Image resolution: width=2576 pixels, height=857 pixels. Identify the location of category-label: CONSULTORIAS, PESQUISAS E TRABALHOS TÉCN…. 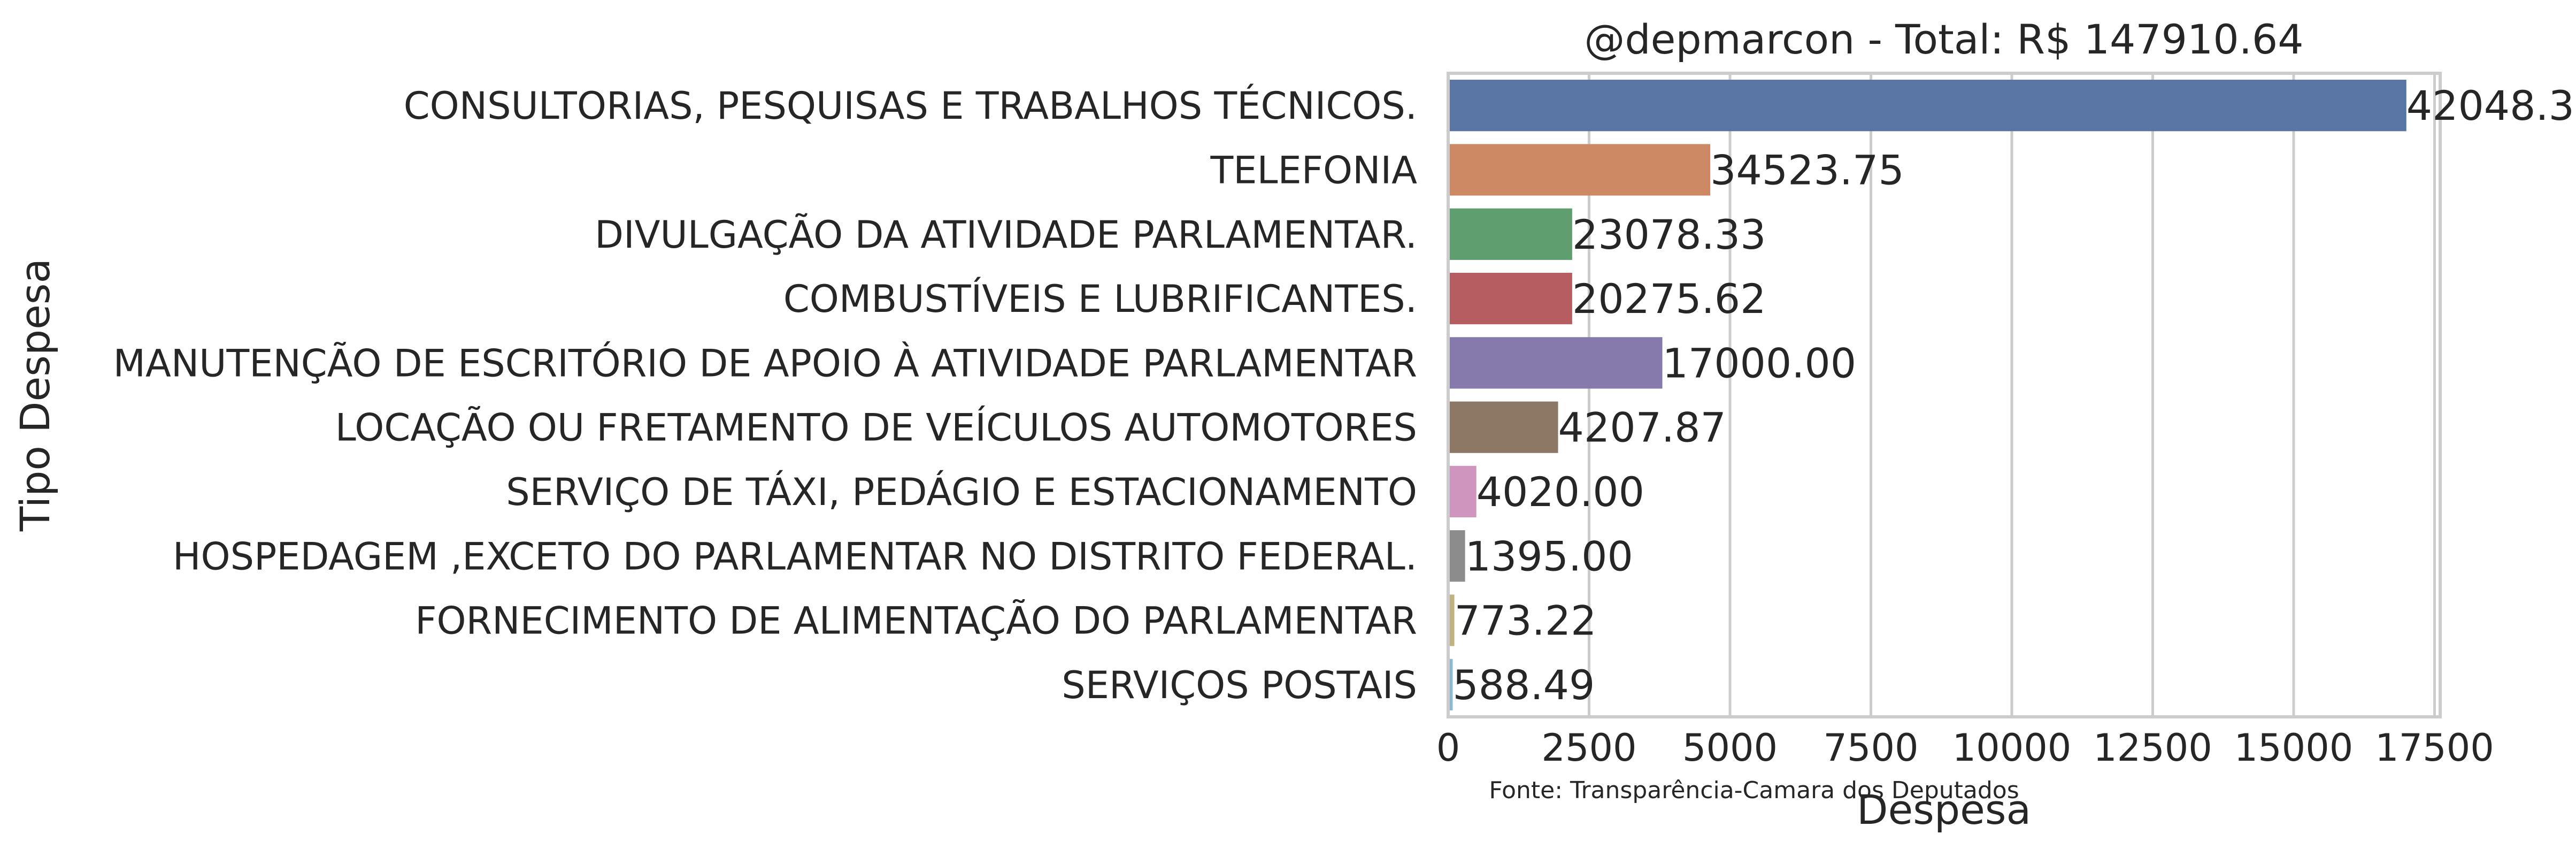
(910, 106).